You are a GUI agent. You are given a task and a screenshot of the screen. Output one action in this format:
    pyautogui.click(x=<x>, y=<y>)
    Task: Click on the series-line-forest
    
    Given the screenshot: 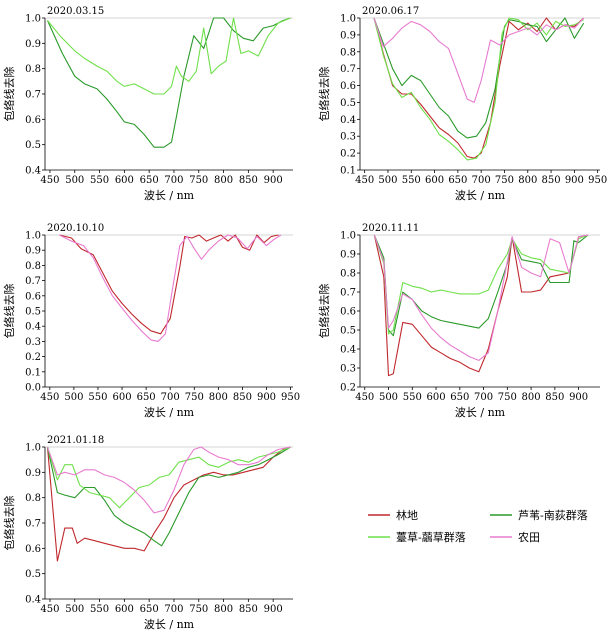 What is the action you would take?
    pyautogui.click(x=481, y=305)
    